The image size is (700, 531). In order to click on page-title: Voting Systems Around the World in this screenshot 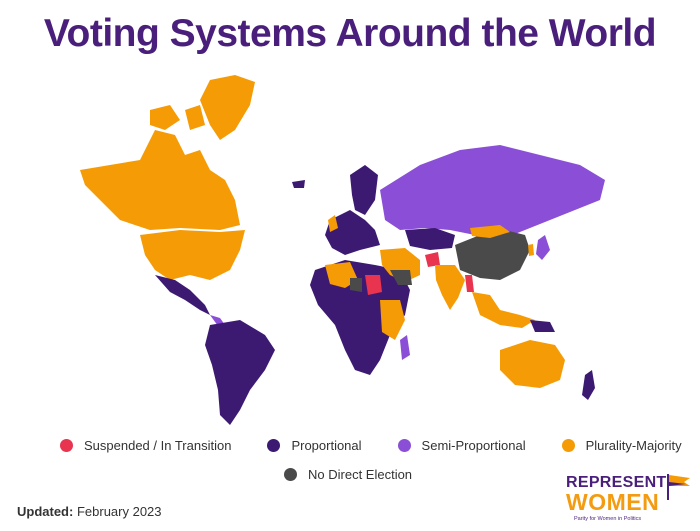, I will do `click(350, 33)`.